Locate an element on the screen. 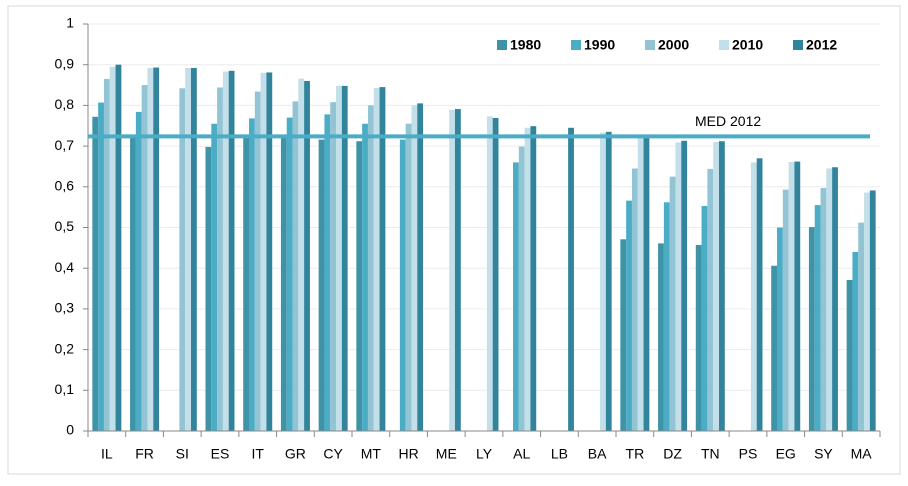 This screenshot has height=486, width=908. y-tick-label: 0,6 is located at coordinates (65, 186).